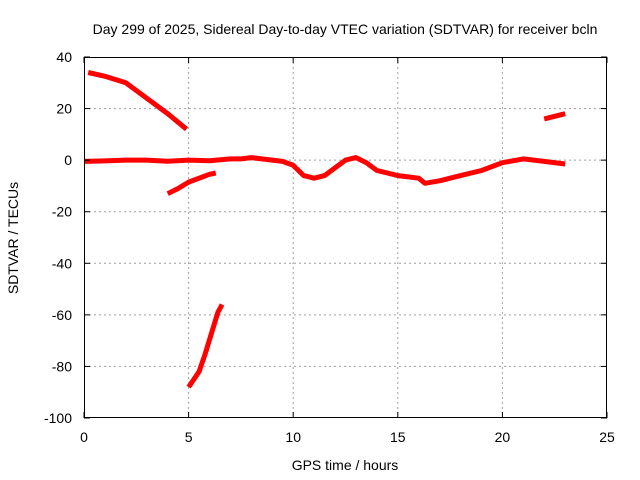  I want to click on series-main, so click(324, 170).